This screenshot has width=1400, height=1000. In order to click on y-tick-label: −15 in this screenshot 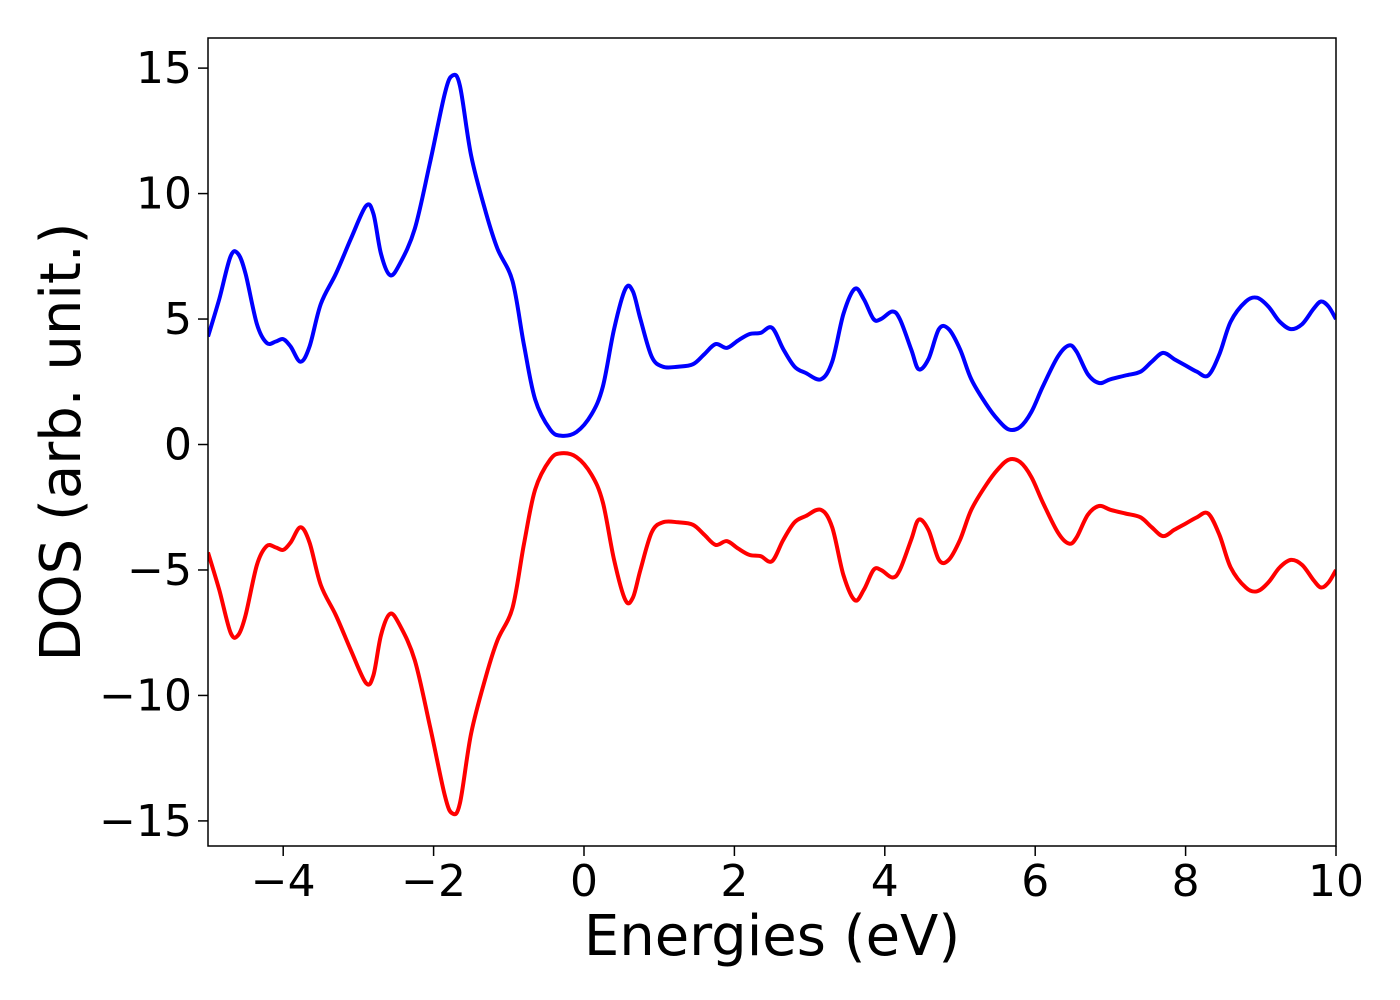, I will do `click(145, 821)`.